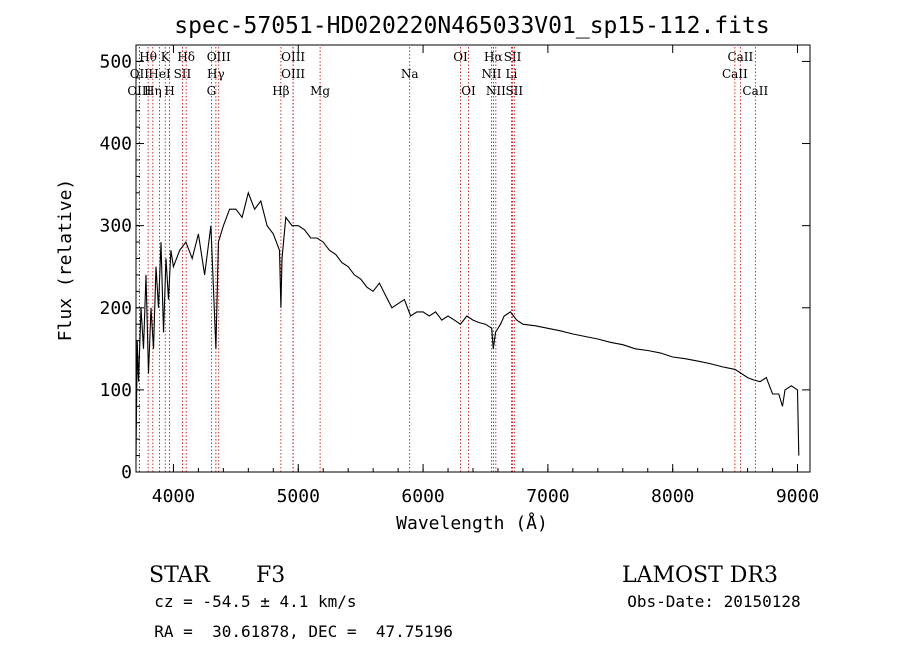 The height and width of the screenshot is (649, 900). What do you see at coordinates (714, 601) in the screenshot?
I see `obs-date: Obs-Date: 20150128` at bounding box center [714, 601].